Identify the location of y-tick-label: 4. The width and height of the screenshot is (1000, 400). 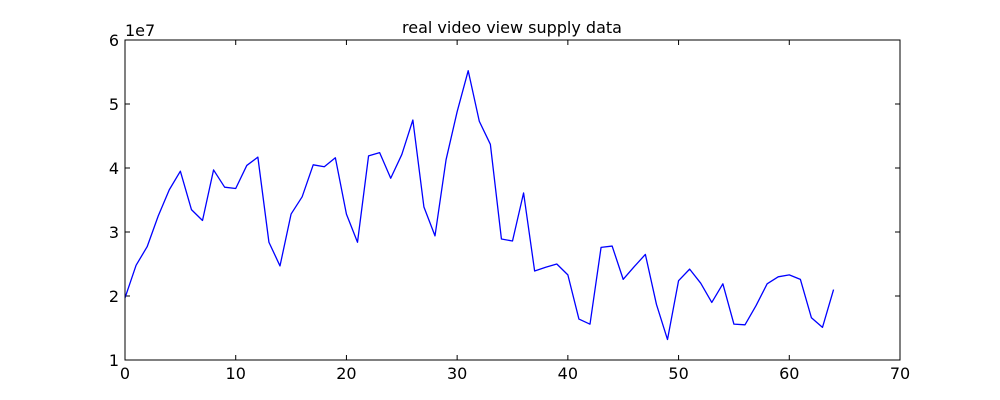
(114, 168).